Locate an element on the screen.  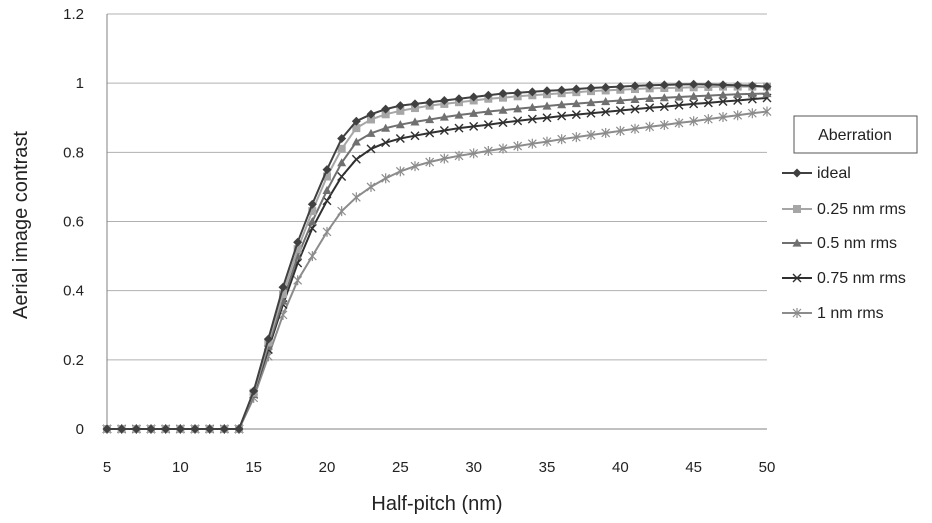
legend-label: 0.5 nm rms is located at coordinates (857, 243).